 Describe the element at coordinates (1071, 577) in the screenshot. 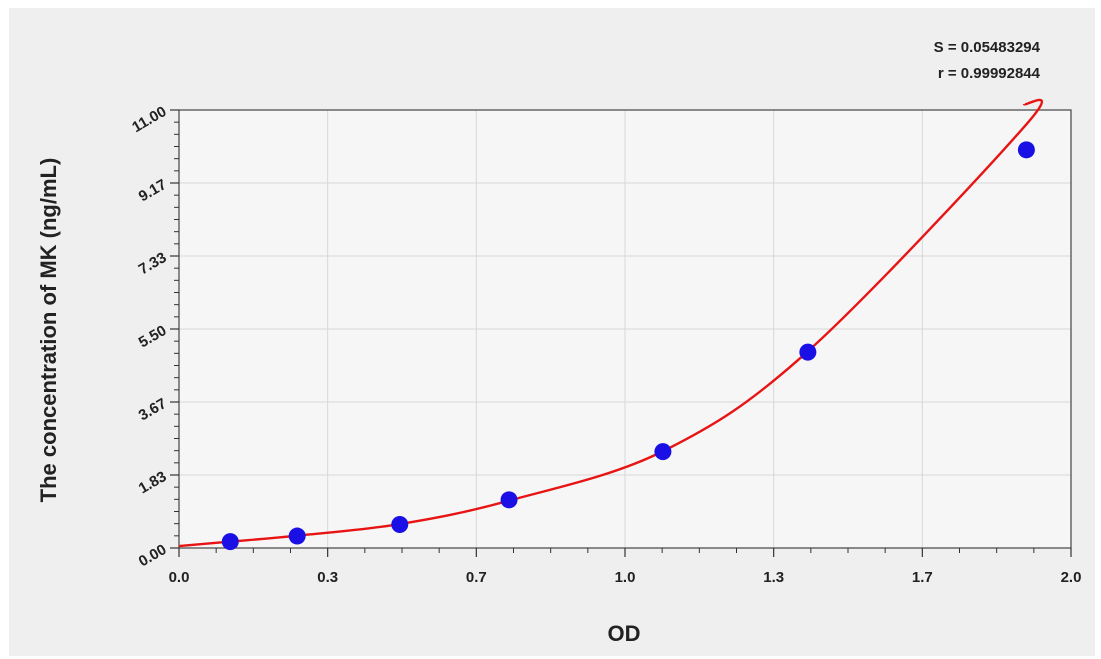

I see `x-tick-label: 2.0` at that location.